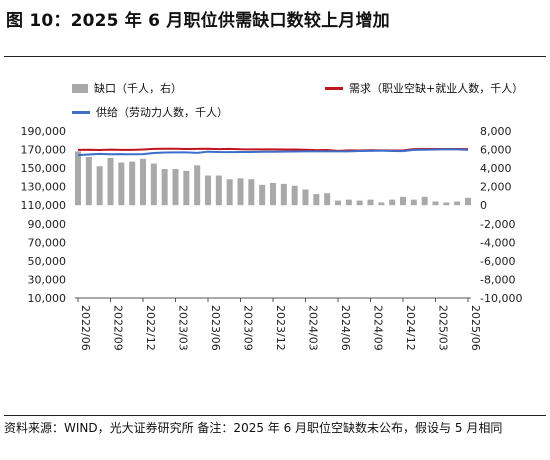 Image resolution: width=550 pixels, height=460 pixels. Describe the element at coordinates (275, 415) in the screenshot. I see `bottom-divider` at that location.